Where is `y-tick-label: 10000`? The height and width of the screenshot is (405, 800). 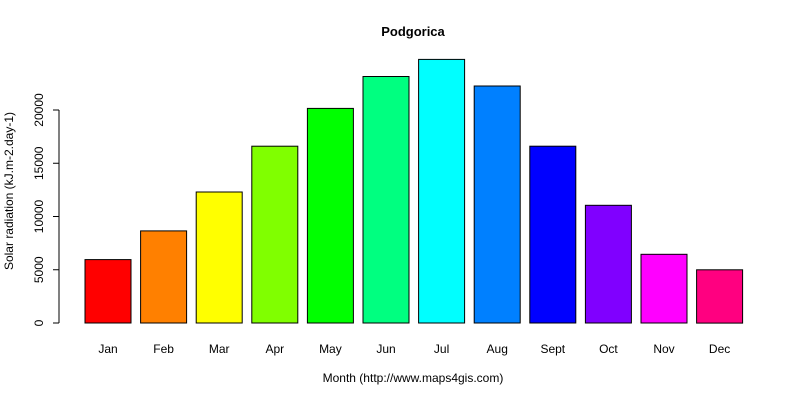
y-tick-label: 10000 is located at coordinates (39, 216).